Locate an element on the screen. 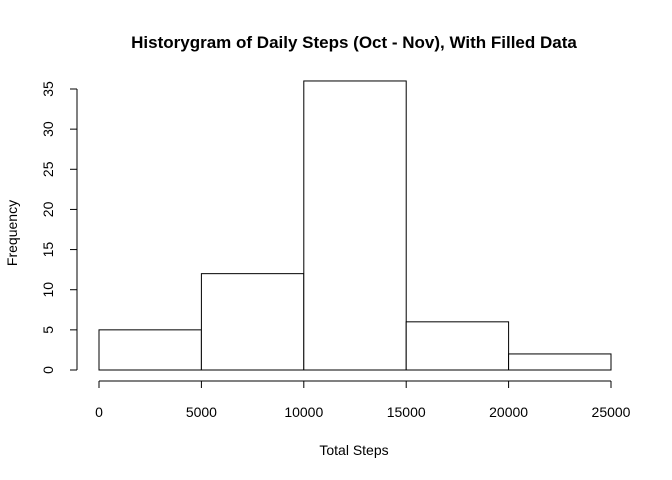 This screenshot has height=480, width=672. x-axis: 0 5000 10000 15000 20000 25000 is located at coordinates (363, 400).